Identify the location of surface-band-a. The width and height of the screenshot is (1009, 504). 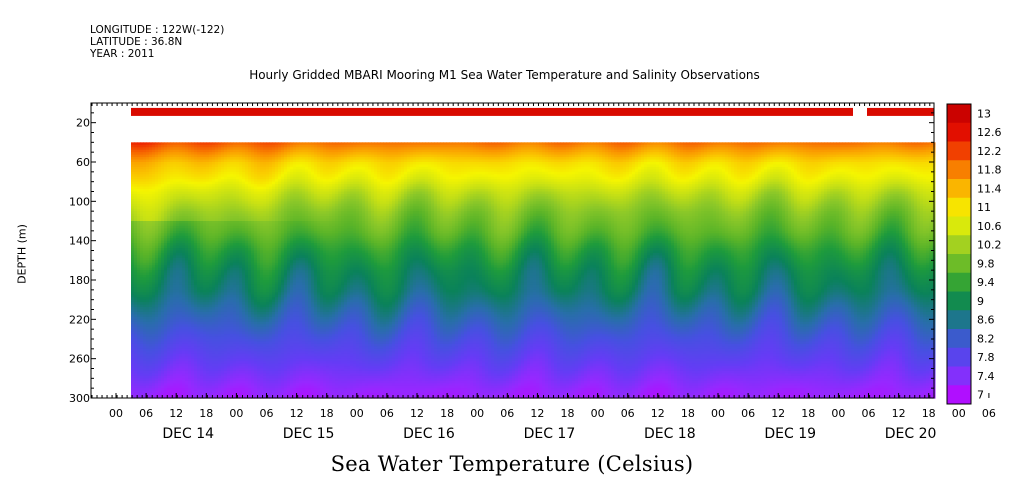
(492, 112).